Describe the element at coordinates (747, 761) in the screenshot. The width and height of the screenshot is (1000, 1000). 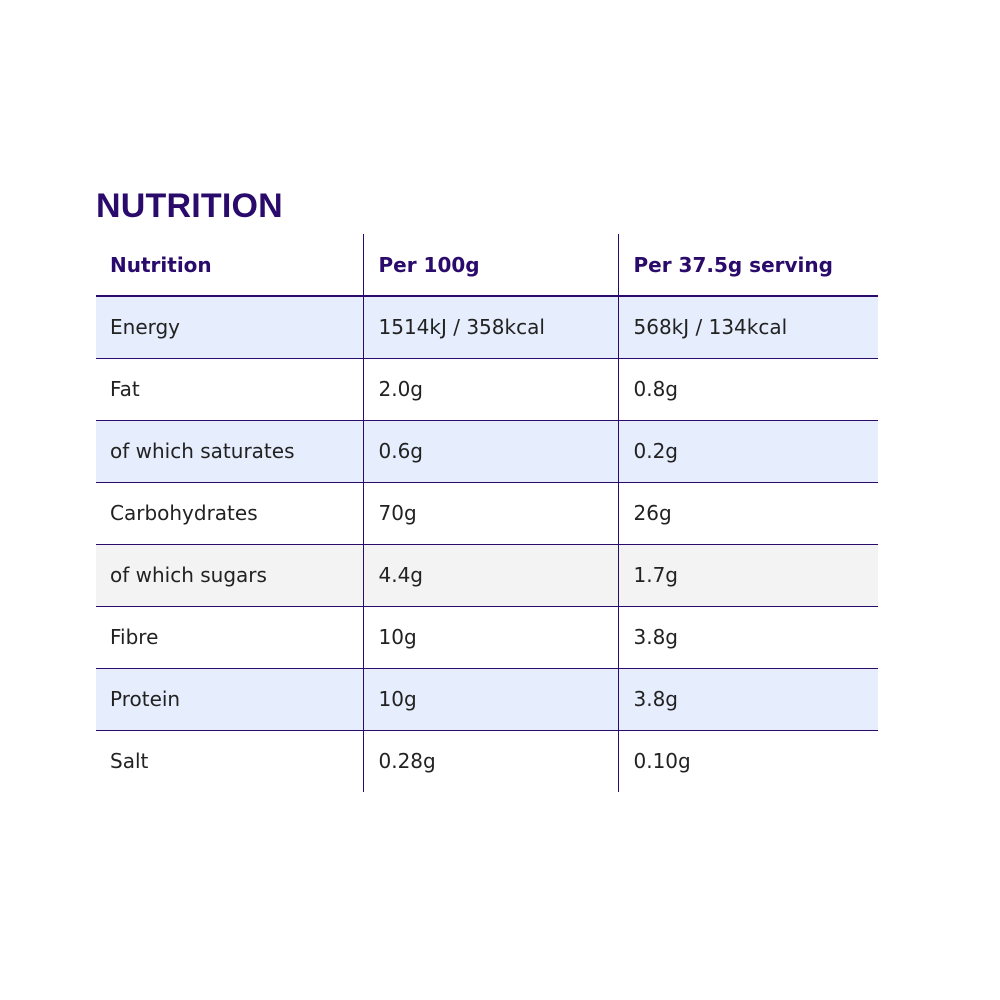
I see `value-per-serving: 0.10g` at that location.